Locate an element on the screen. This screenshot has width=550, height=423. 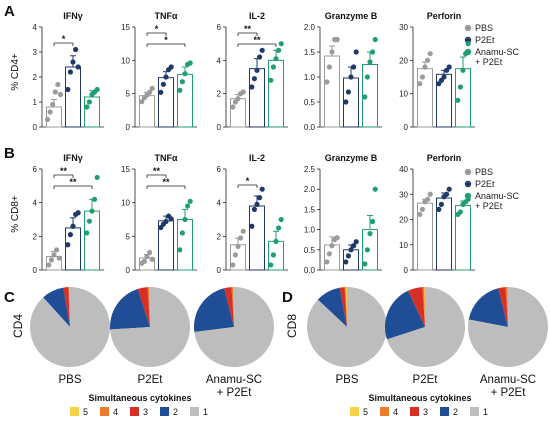
y-tick-label: 5 is located at coordinates (128, 236).